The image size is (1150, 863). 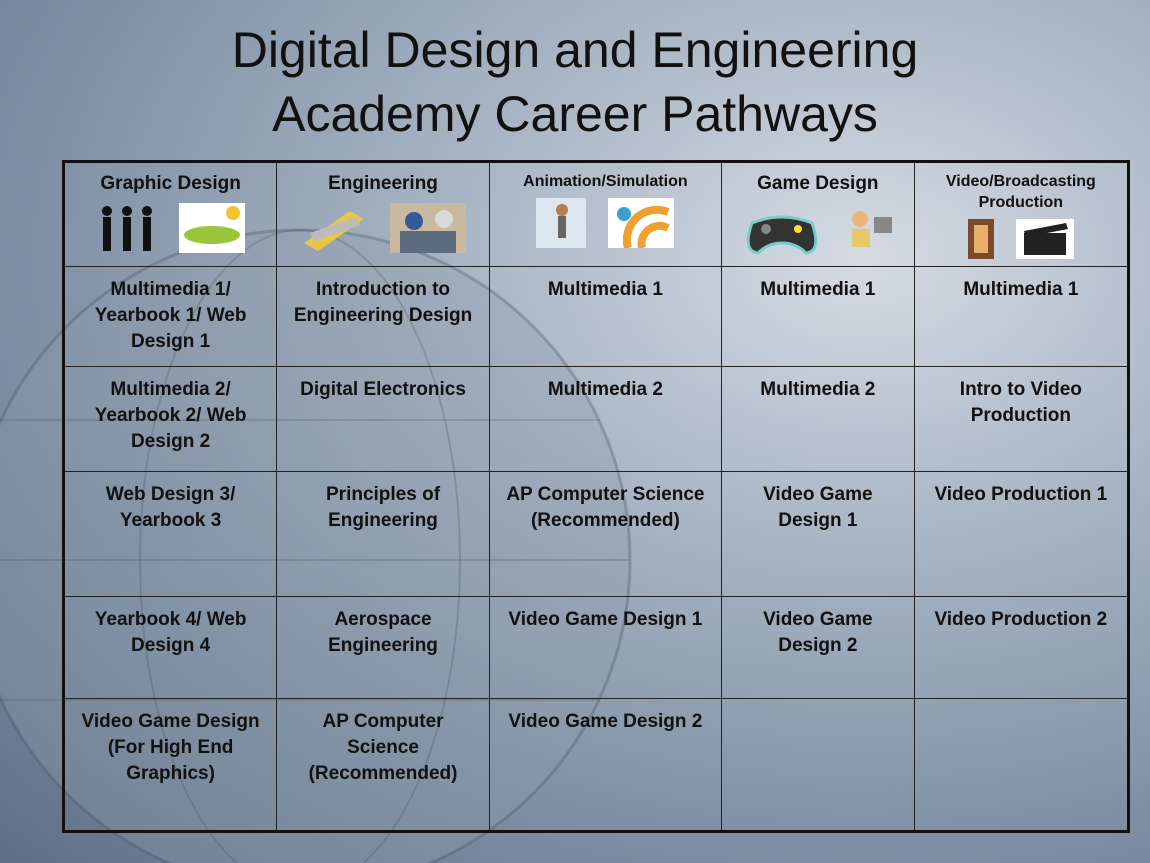 I want to click on table-cell: Multimedia 1/ Yearbook 1/ Web Design 1, so click(x=170, y=316).